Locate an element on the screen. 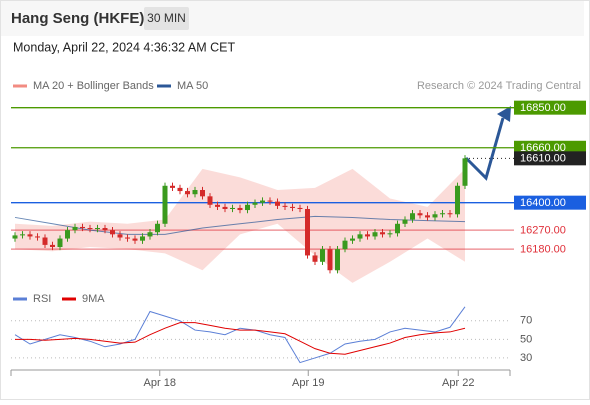 The width and height of the screenshot is (590, 405). x-tick-label: Apr 22 is located at coordinates (458, 383).